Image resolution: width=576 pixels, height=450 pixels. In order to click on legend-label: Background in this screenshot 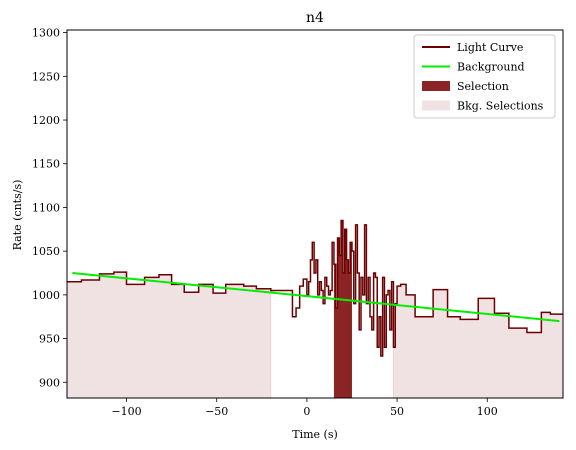, I will do `click(491, 67)`.